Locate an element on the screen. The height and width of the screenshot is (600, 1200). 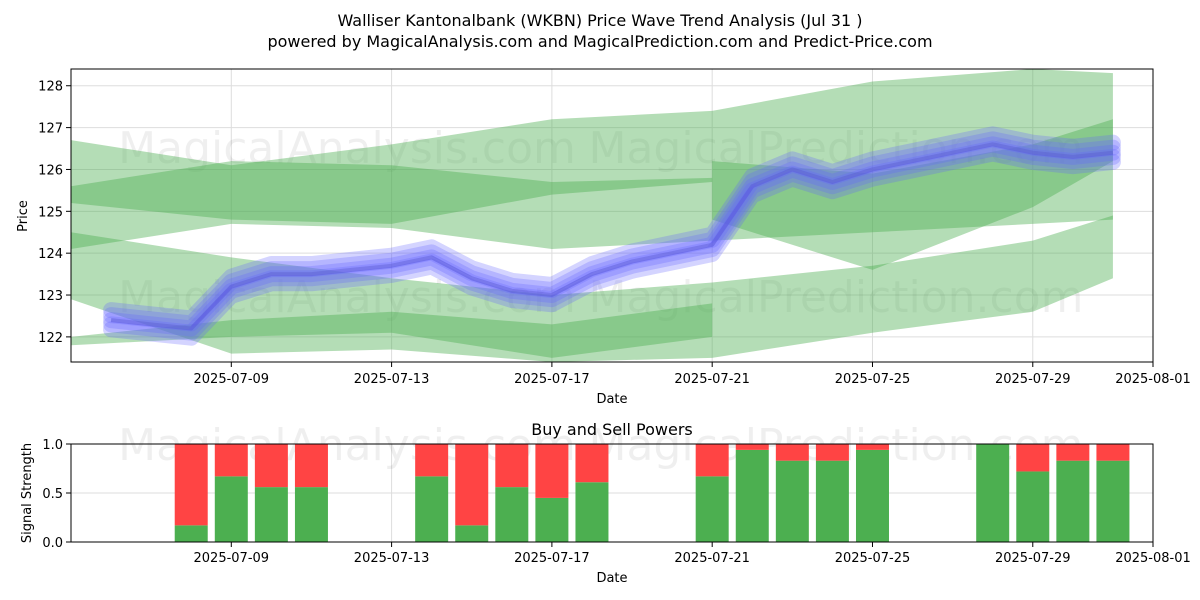
price-y-ticks: 122 123 124 125 126 127 128 is located at coordinates (54, 213).